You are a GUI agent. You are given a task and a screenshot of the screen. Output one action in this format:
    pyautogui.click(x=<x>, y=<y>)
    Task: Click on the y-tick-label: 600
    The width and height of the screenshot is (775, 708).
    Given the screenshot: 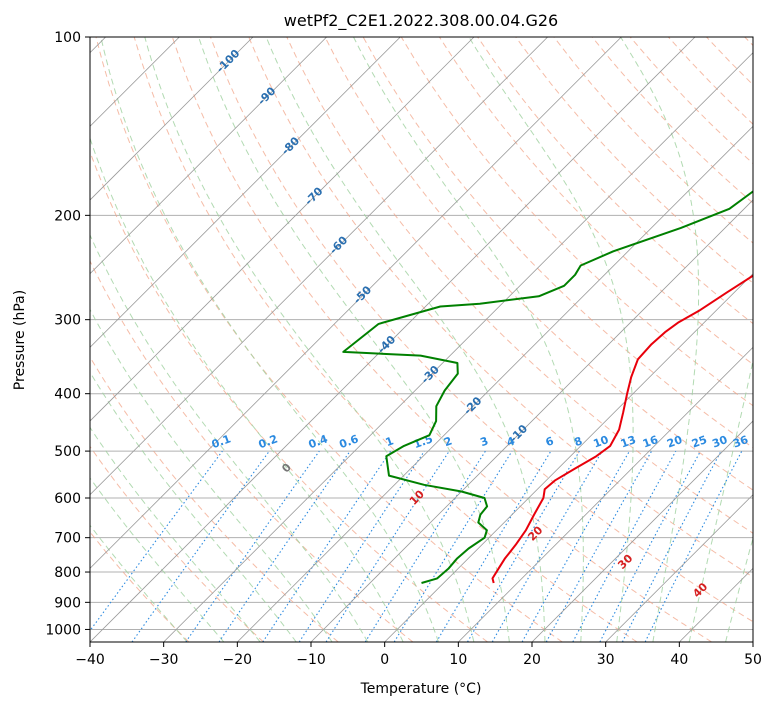 What is the action you would take?
    pyautogui.click(x=67, y=499)
    